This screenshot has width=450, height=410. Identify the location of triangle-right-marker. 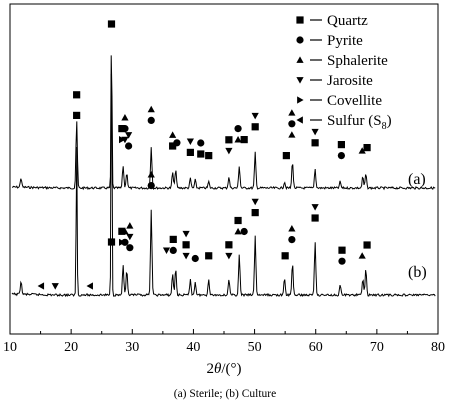
(122, 140).